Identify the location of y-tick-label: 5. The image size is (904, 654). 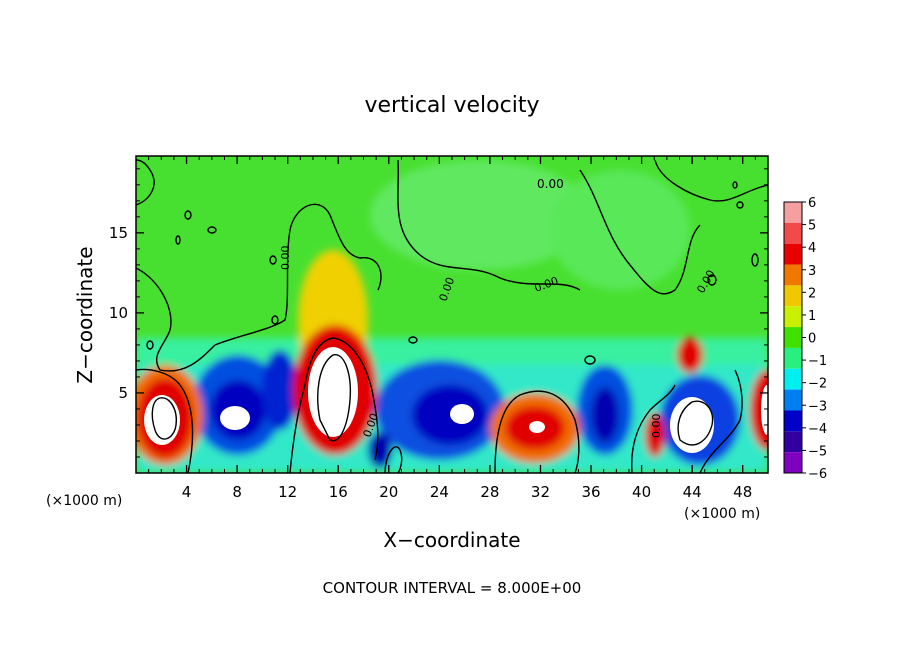
(123, 393).